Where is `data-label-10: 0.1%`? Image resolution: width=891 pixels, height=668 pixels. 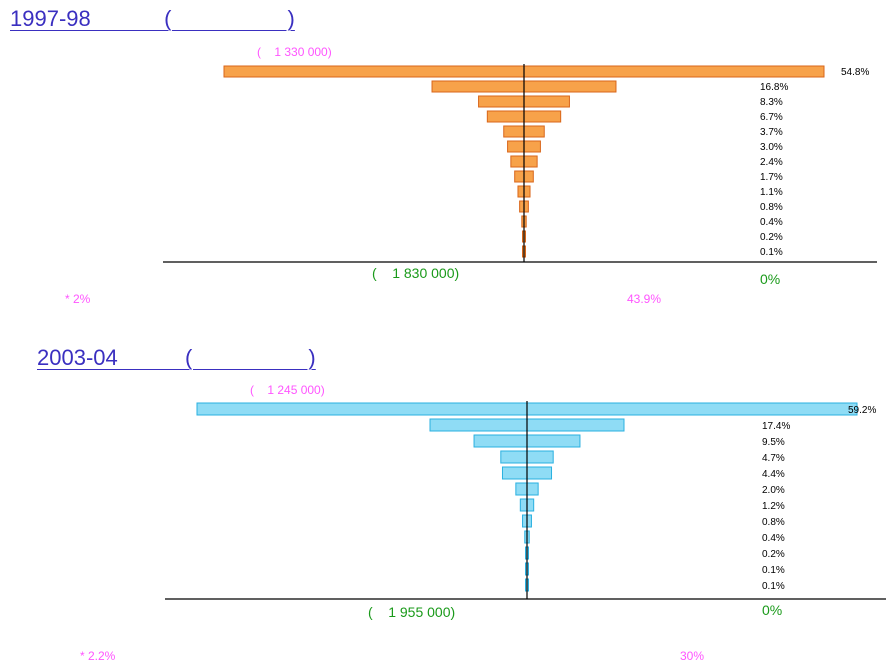 data-label-10: 0.1% is located at coordinates (773, 570).